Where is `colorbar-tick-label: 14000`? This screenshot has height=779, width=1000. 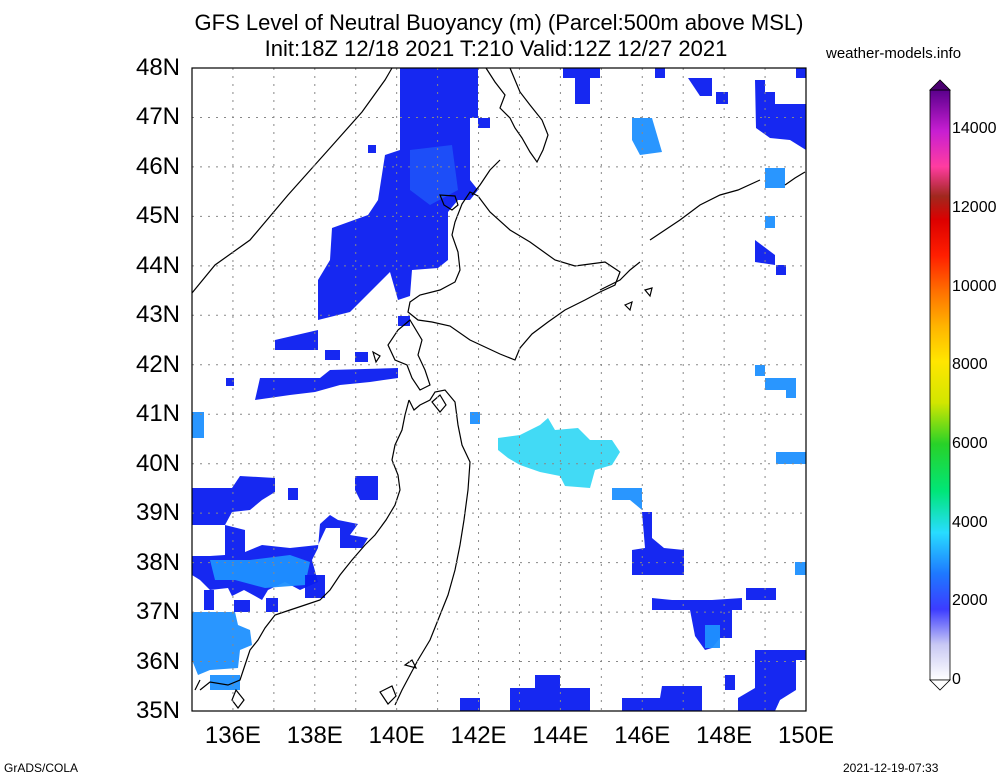 colorbar-tick-label: 14000 is located at coordinates (974, 129).